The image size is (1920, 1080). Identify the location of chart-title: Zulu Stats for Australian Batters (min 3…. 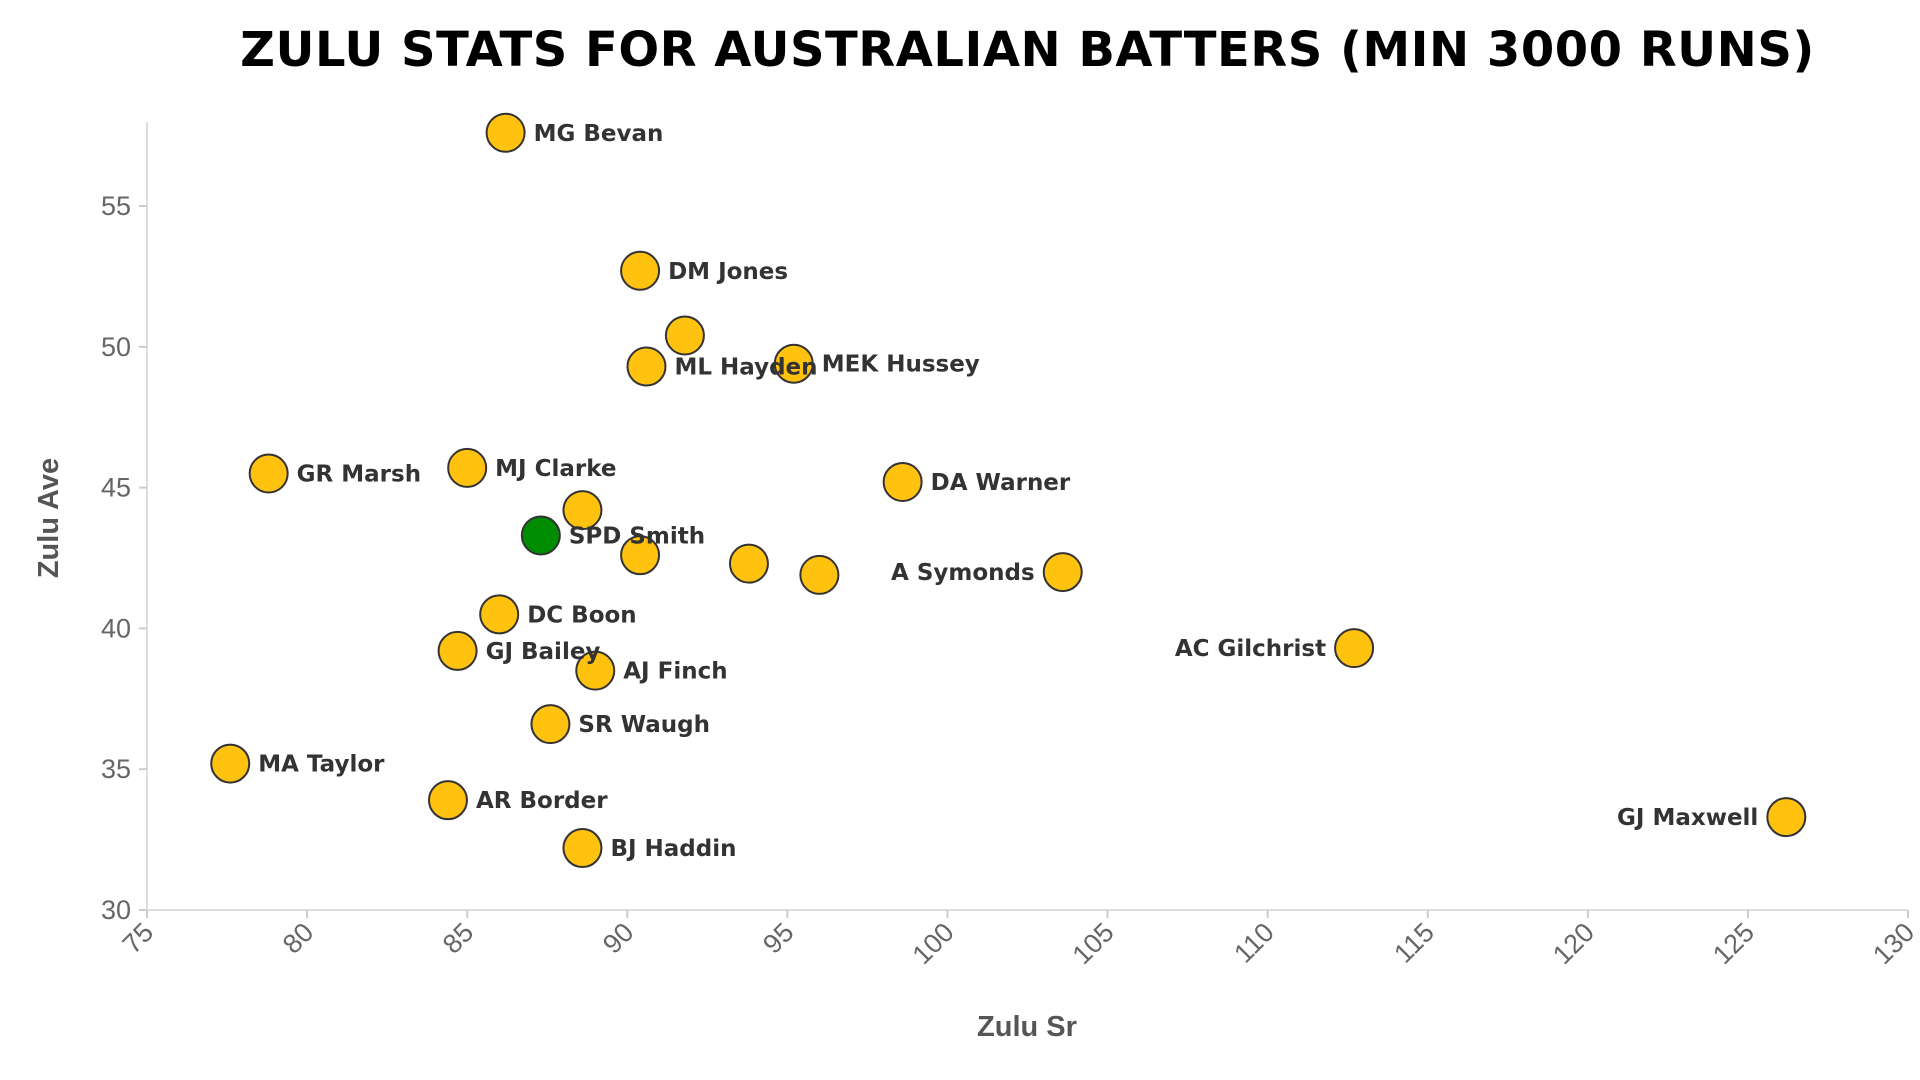
(1027, 50).